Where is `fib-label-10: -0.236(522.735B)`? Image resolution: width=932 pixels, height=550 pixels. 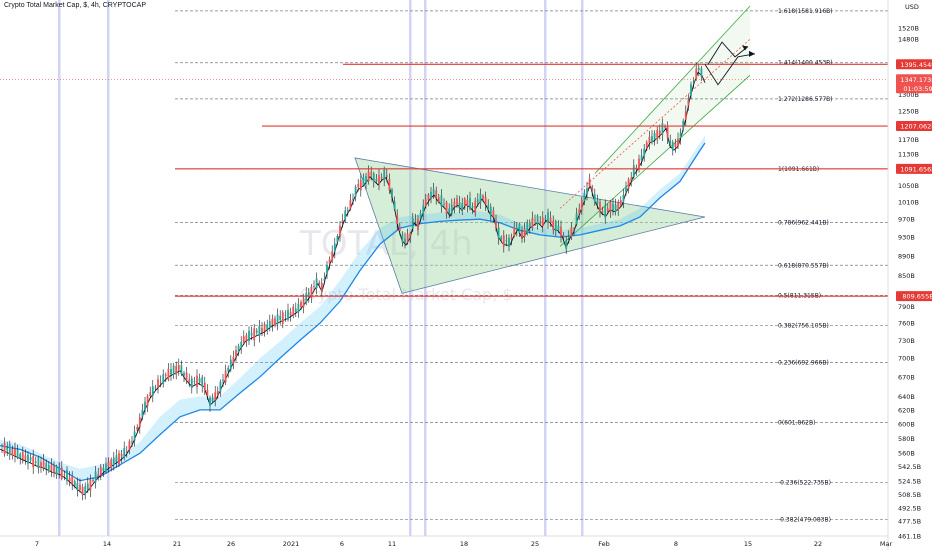 fib-label-10: -0.236(522.735B) is located at coordinates (804, 483).